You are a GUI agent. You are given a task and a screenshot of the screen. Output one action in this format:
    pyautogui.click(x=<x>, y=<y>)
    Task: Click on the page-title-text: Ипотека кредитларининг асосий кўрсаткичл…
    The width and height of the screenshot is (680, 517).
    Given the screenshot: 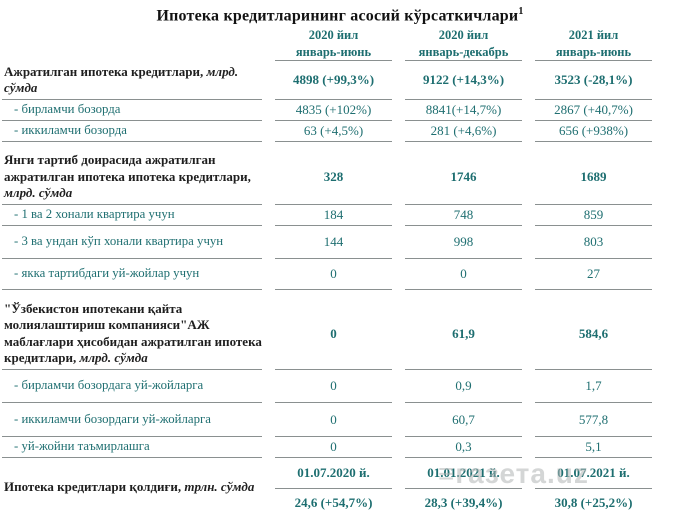 What is the action you would take?
    pyautogui.click(x=337, y=16)
    